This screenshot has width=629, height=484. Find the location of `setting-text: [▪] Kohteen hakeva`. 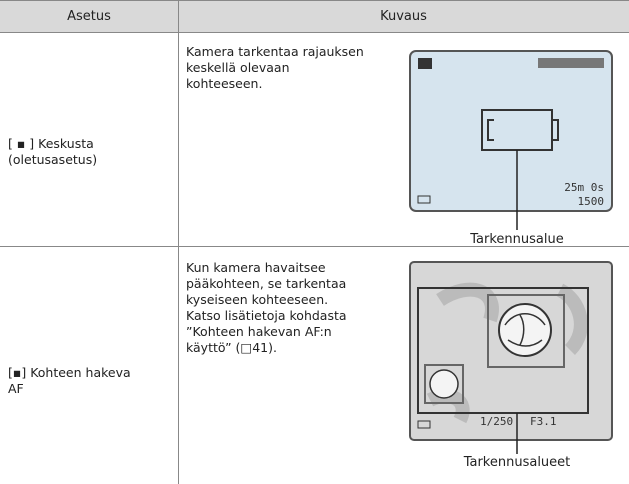

setting-text: [▪] Kohteen hakeva is located at coordinates (69, 372).